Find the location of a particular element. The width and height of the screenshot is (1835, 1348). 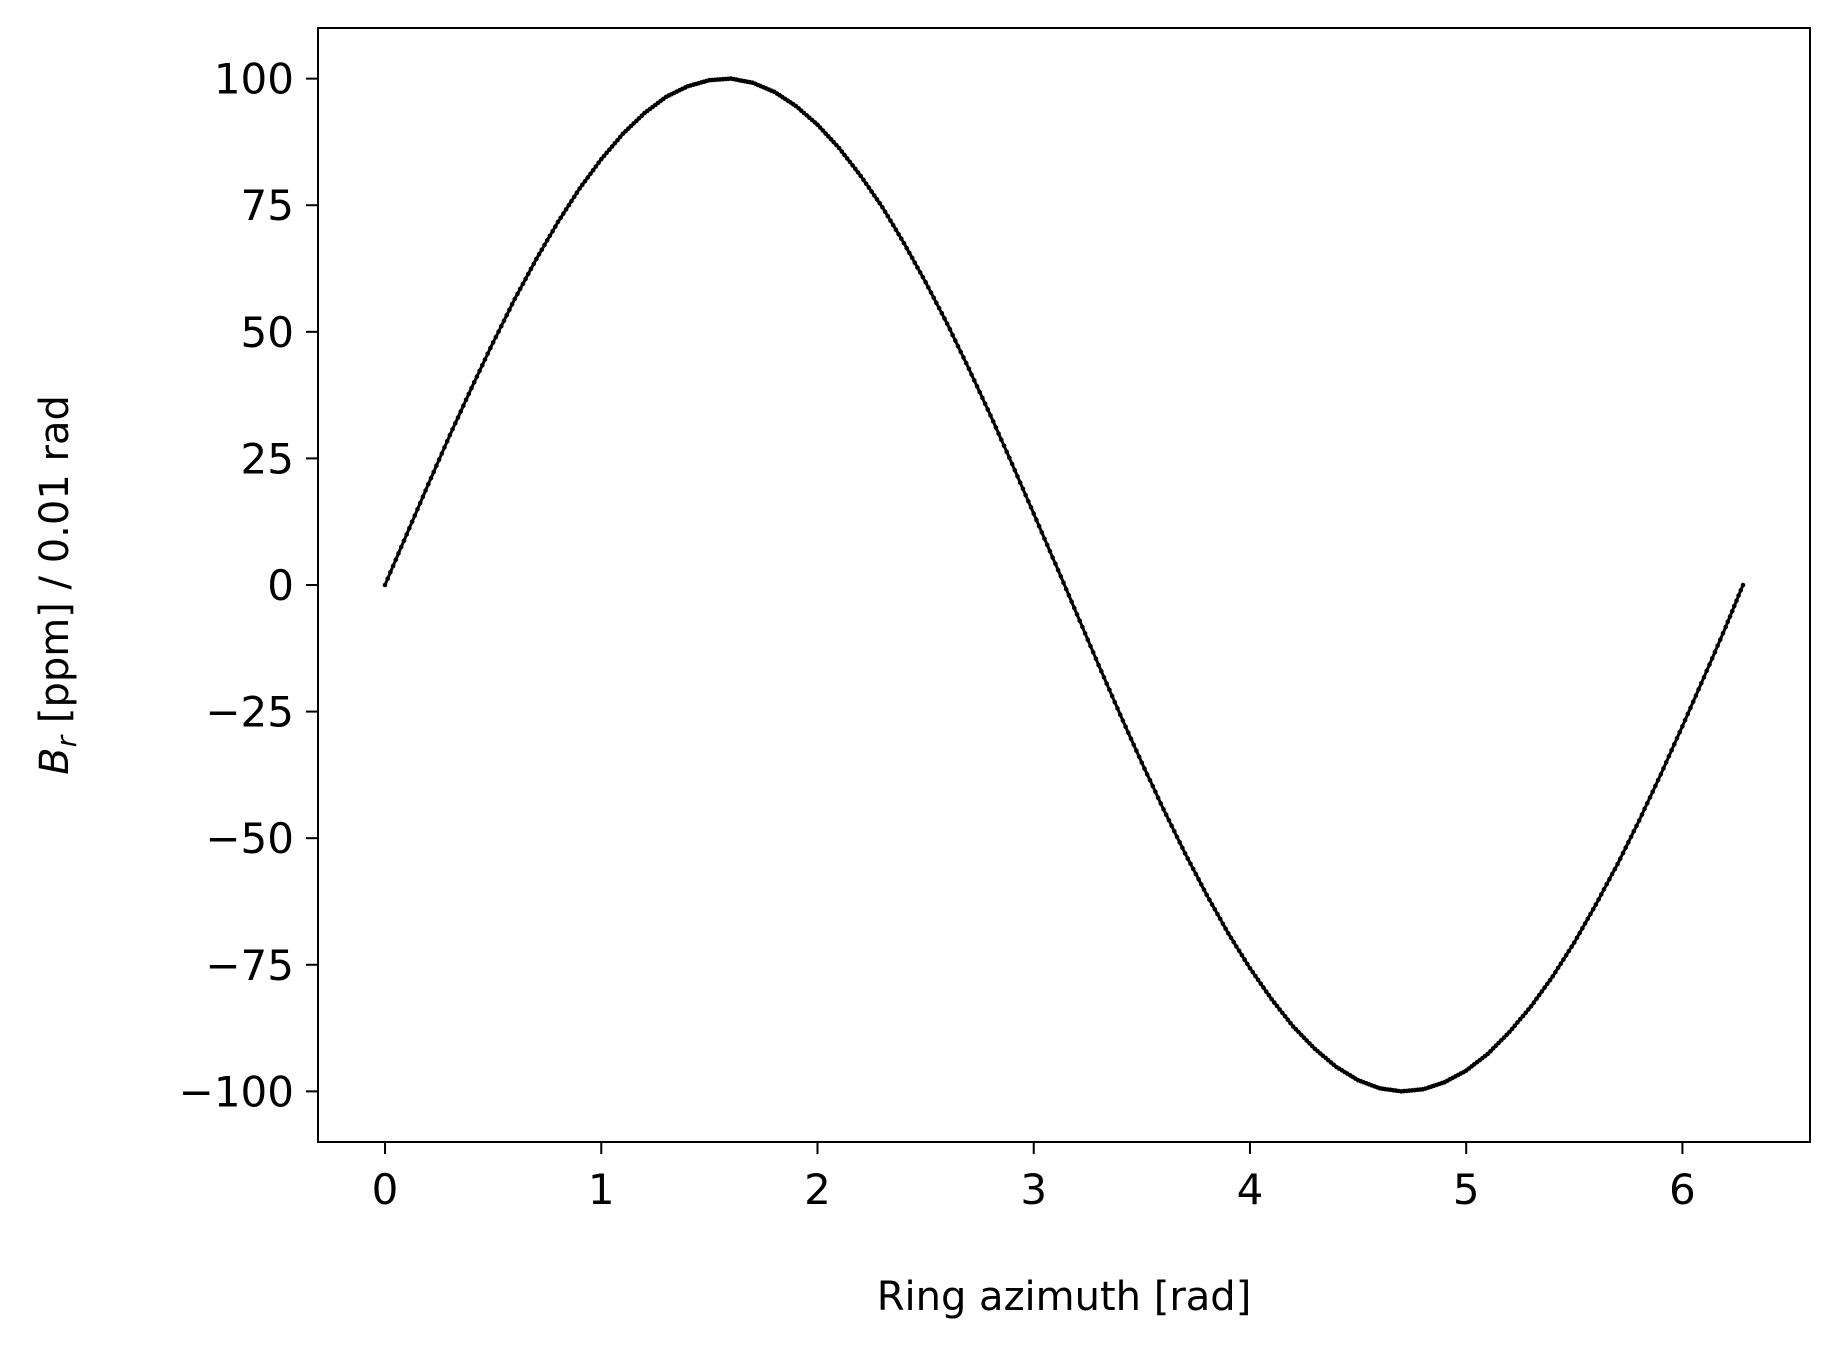

y-tick-label: −50 is located at coordinates (249, 838).